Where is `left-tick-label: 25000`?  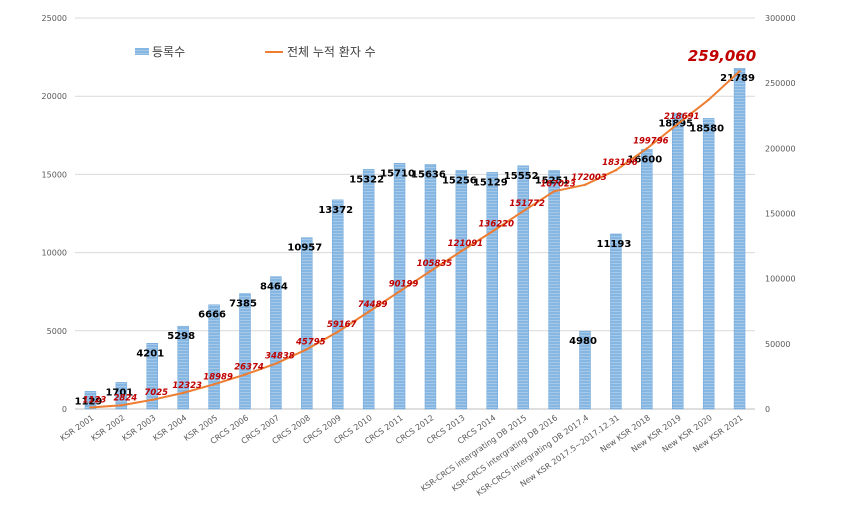
left-tick-label: 25000 is located at coordinates (54, 18).